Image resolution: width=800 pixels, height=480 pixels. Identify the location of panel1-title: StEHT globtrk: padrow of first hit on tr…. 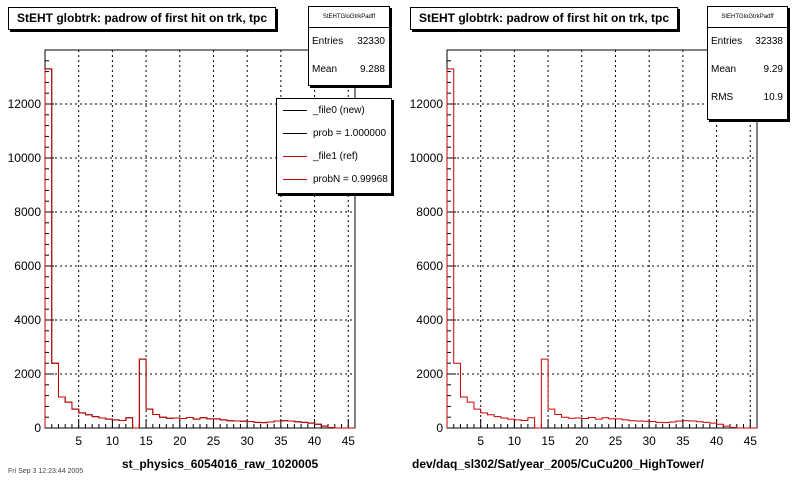
(142, 18).